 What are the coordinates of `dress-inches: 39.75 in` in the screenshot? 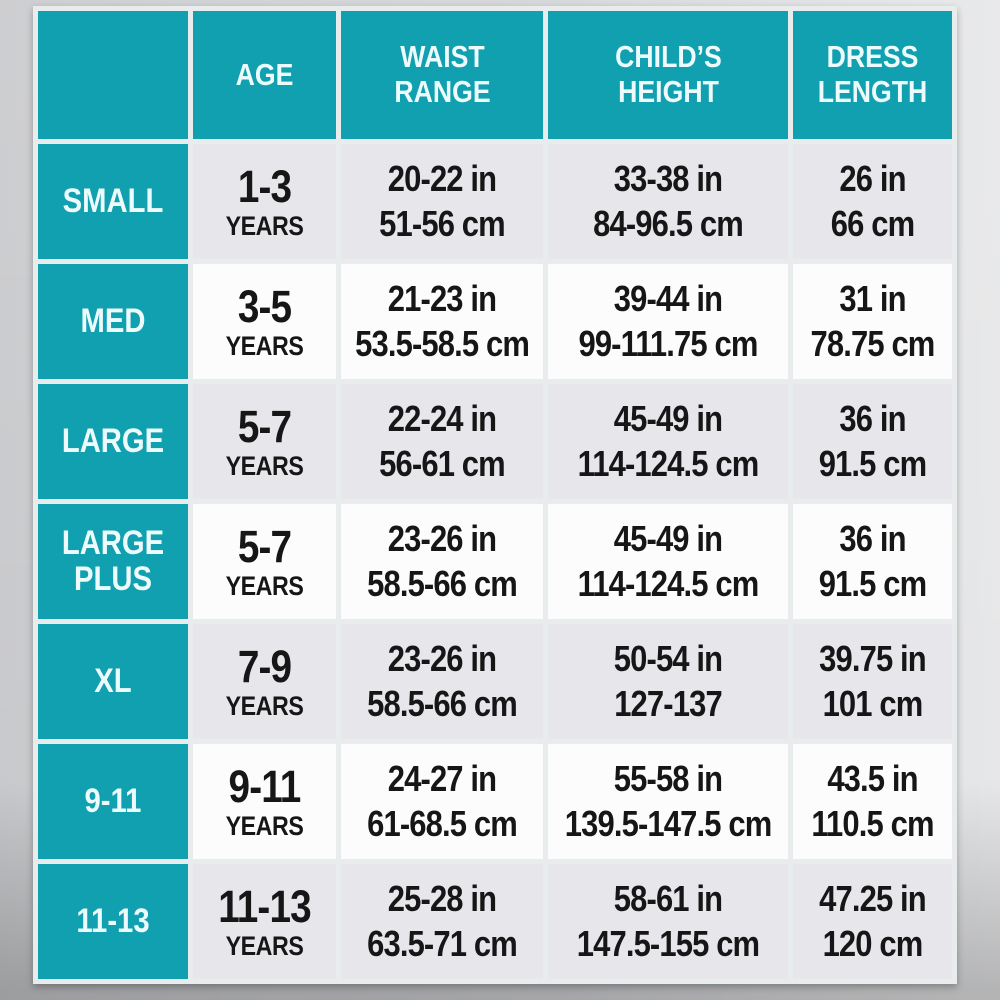 It's located at (873, 658).